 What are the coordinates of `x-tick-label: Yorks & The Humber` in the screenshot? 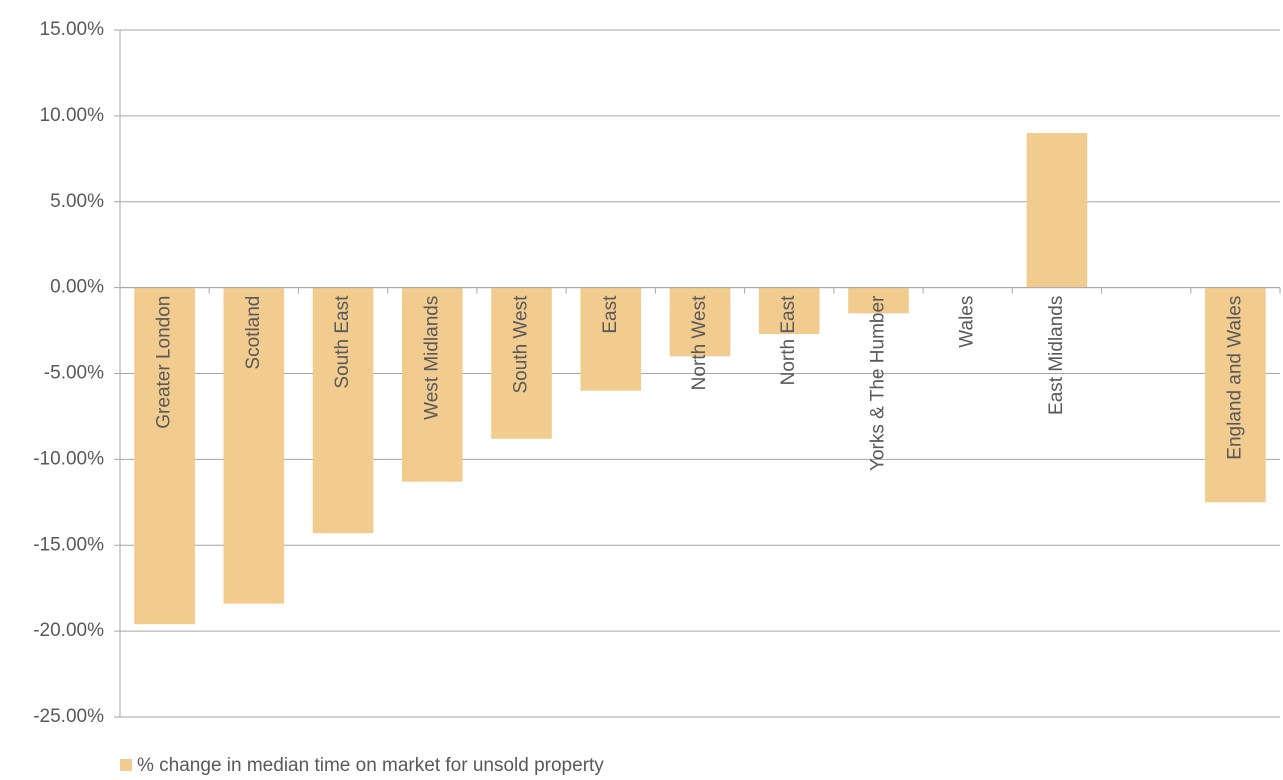 It's located at (877, 383).